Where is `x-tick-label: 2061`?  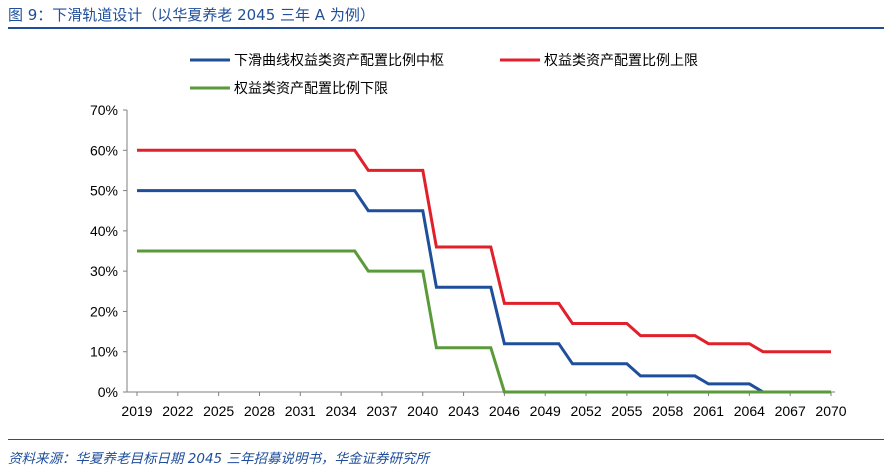
x-tick-label: 2061 is located at coordinates (708, 411).